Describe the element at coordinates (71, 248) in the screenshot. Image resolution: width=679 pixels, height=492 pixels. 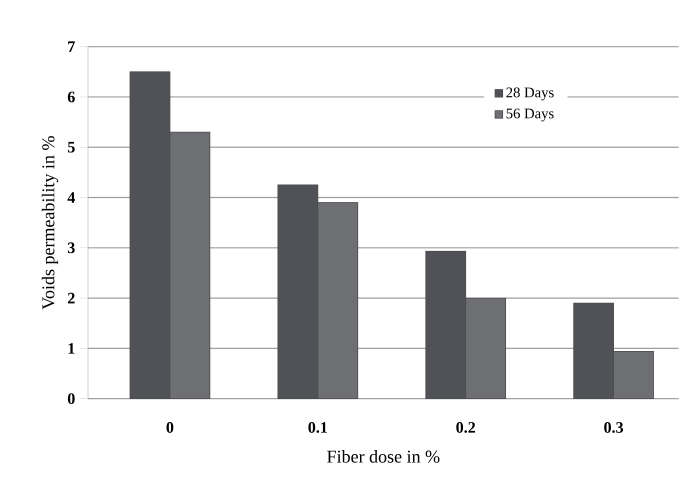
I see `y-tick-label: 3` at that location.